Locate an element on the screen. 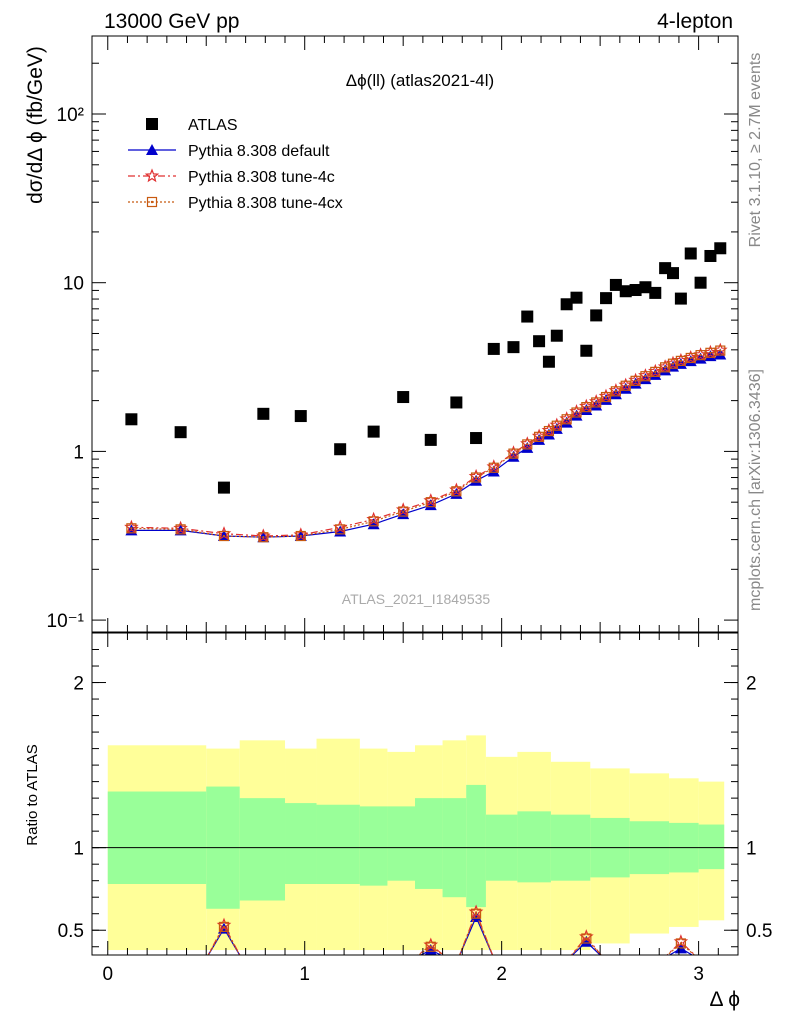 This screenshot has width=786, height=1024. legend-label-0: ATLAS is located at coordinates (213, 125).